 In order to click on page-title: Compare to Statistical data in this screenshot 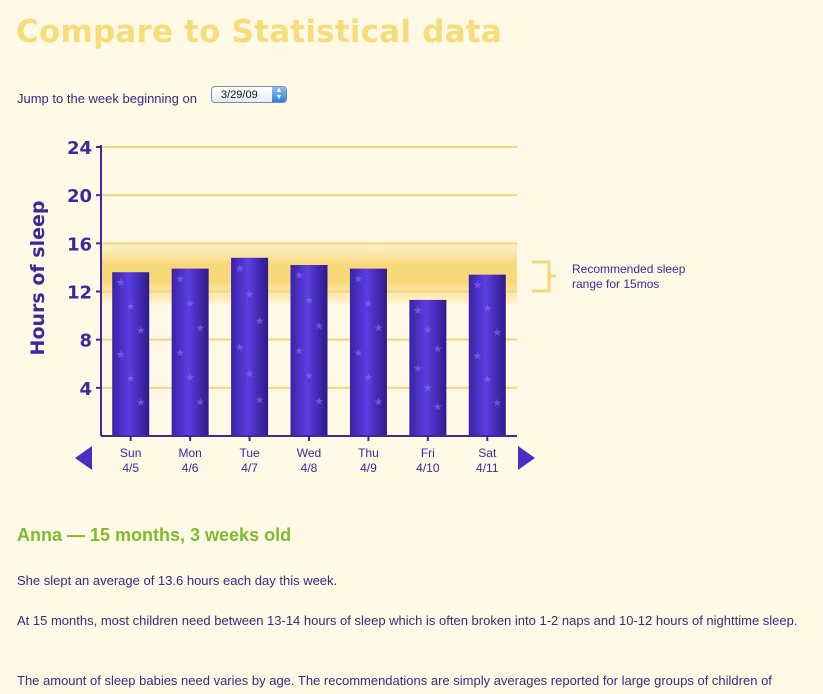, I will do `click(259, 32)`.